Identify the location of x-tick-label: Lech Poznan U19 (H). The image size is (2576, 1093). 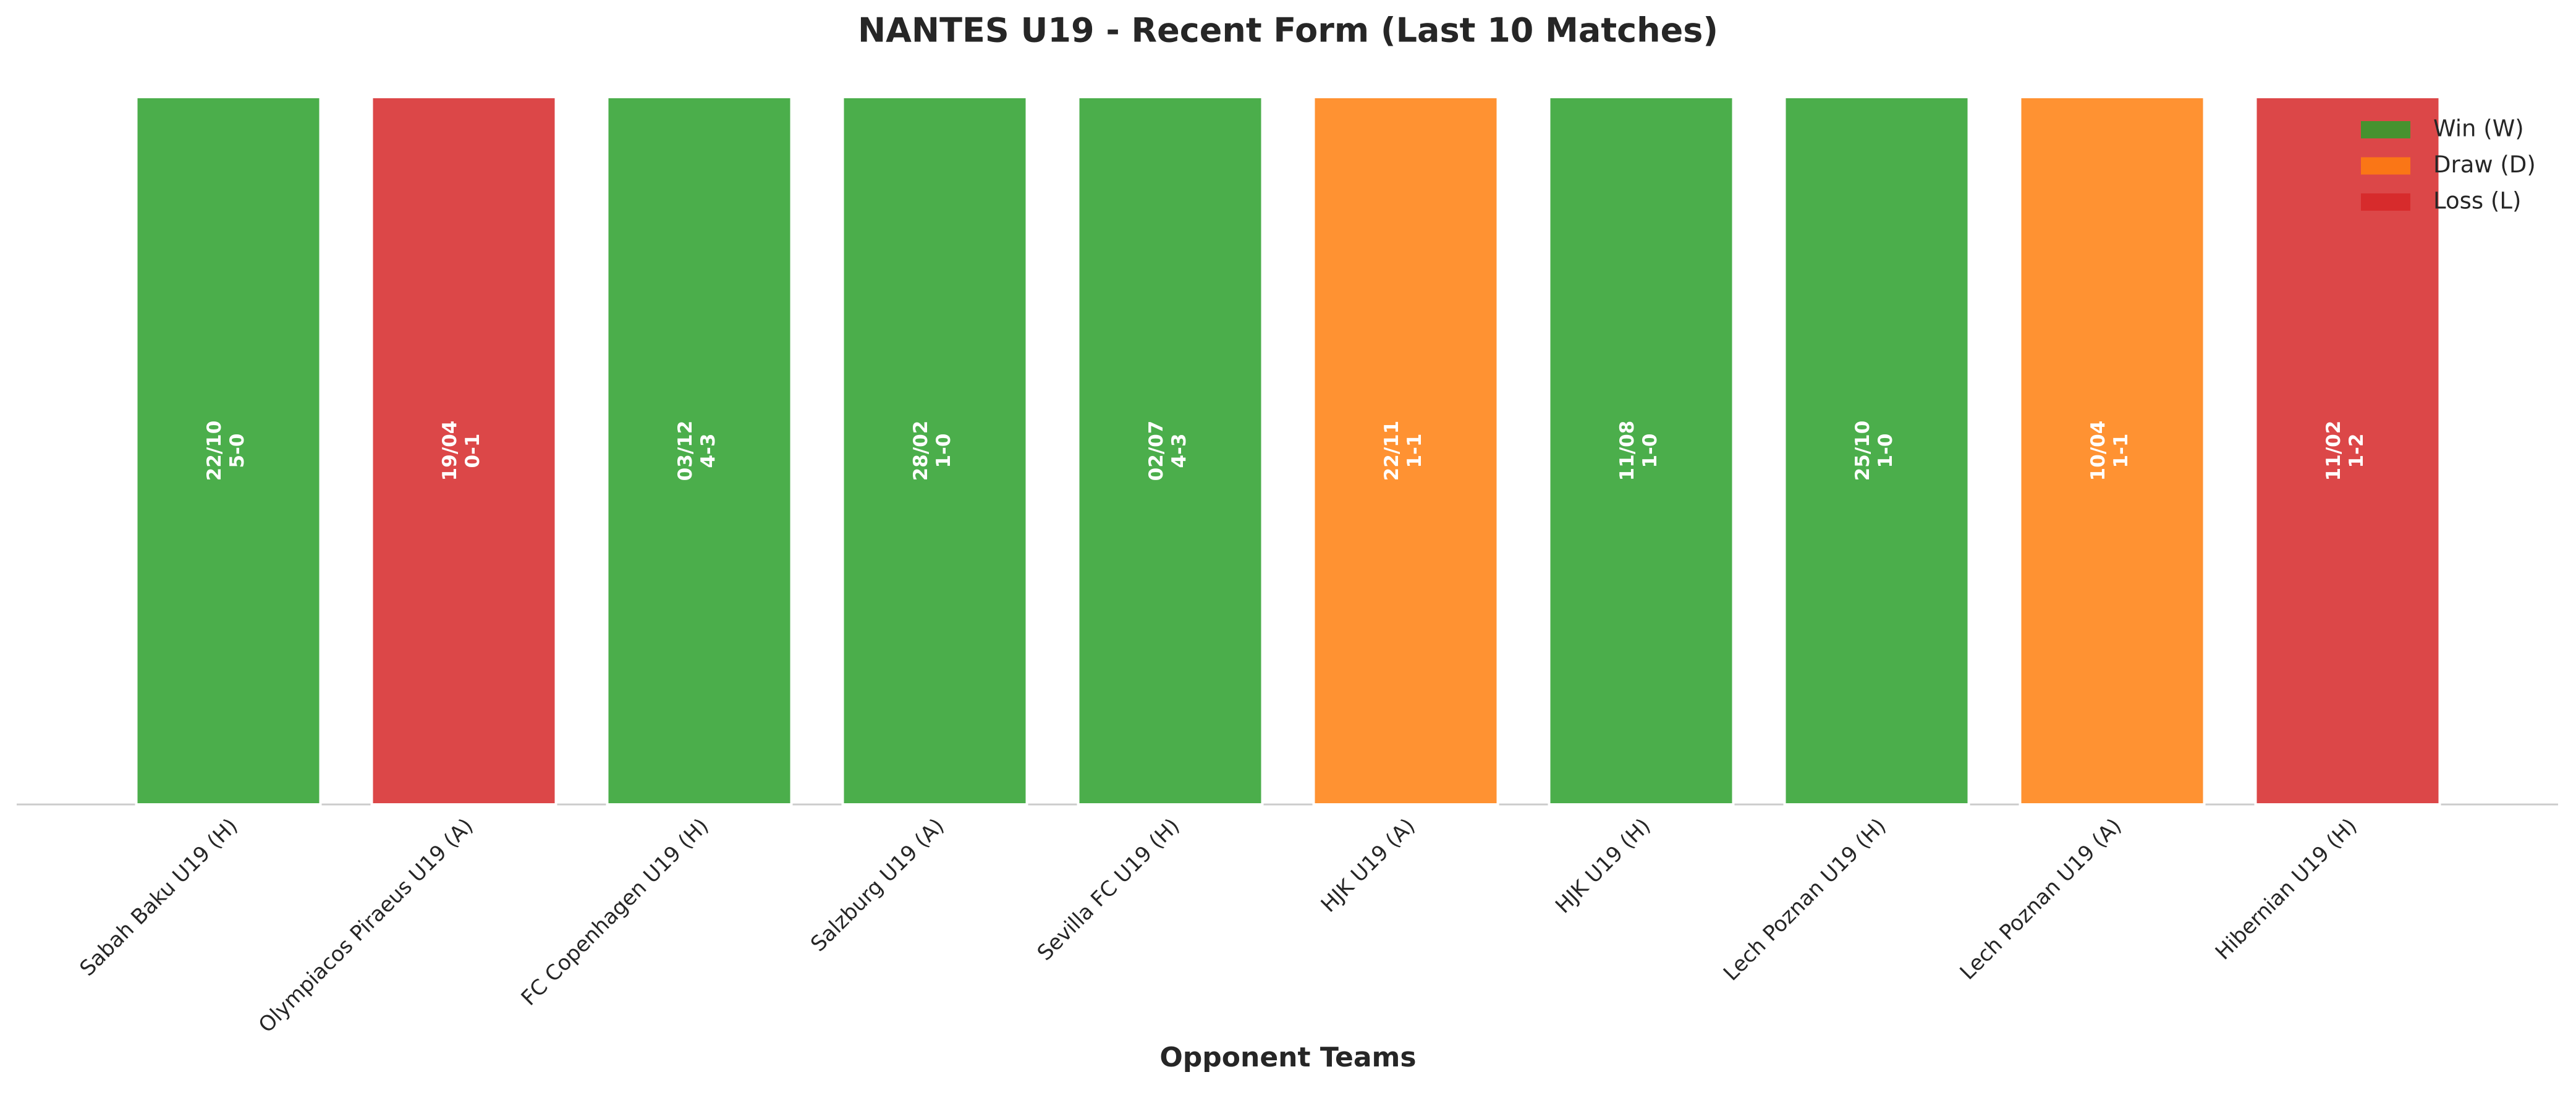
(1805, 900).